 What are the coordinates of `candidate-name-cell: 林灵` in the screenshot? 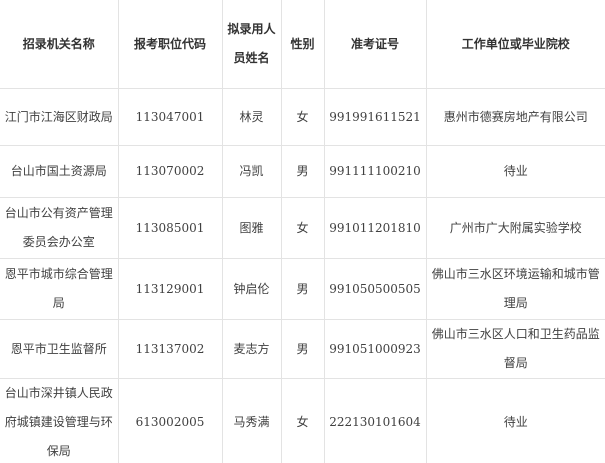 It's located at (252, 117).